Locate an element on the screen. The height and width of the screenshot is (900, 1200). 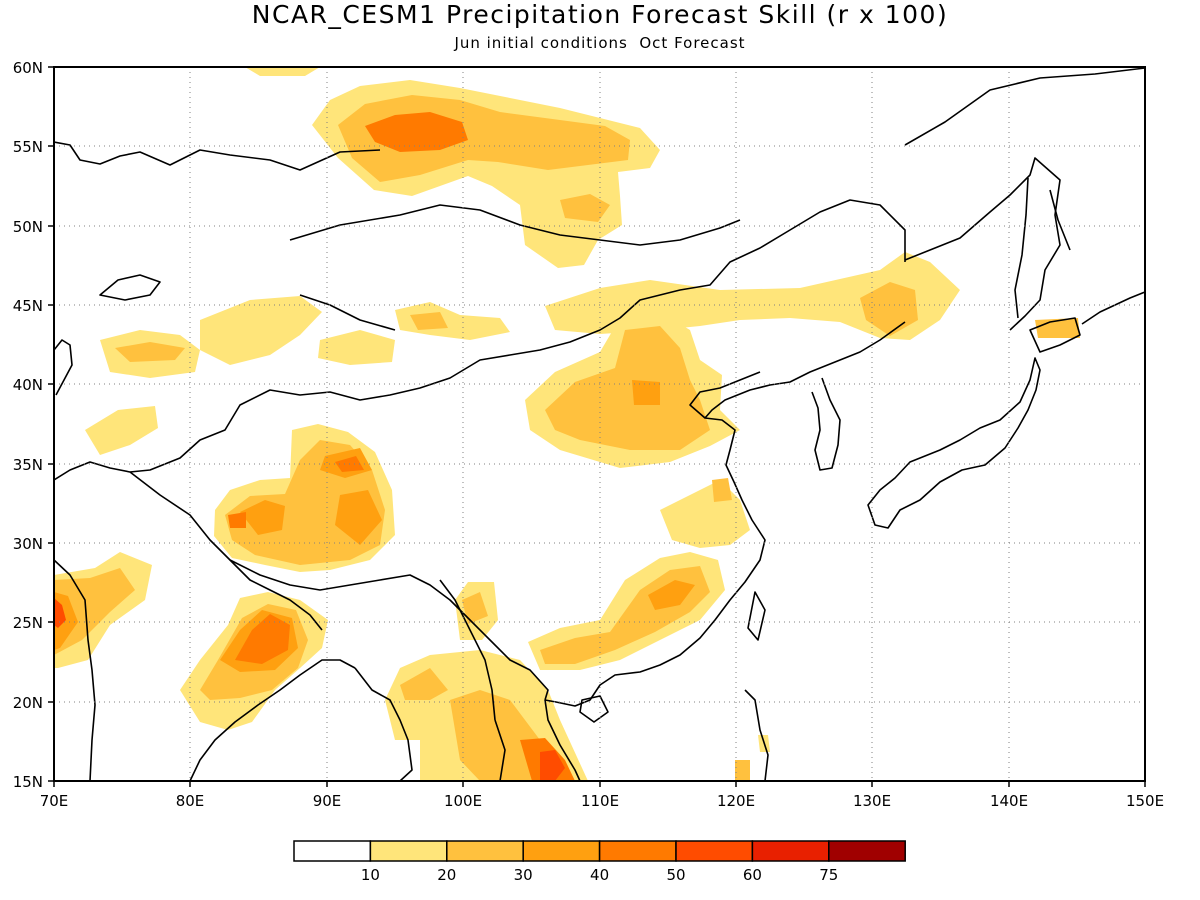
legend-label: 30 is located at coordinates (523, 875).